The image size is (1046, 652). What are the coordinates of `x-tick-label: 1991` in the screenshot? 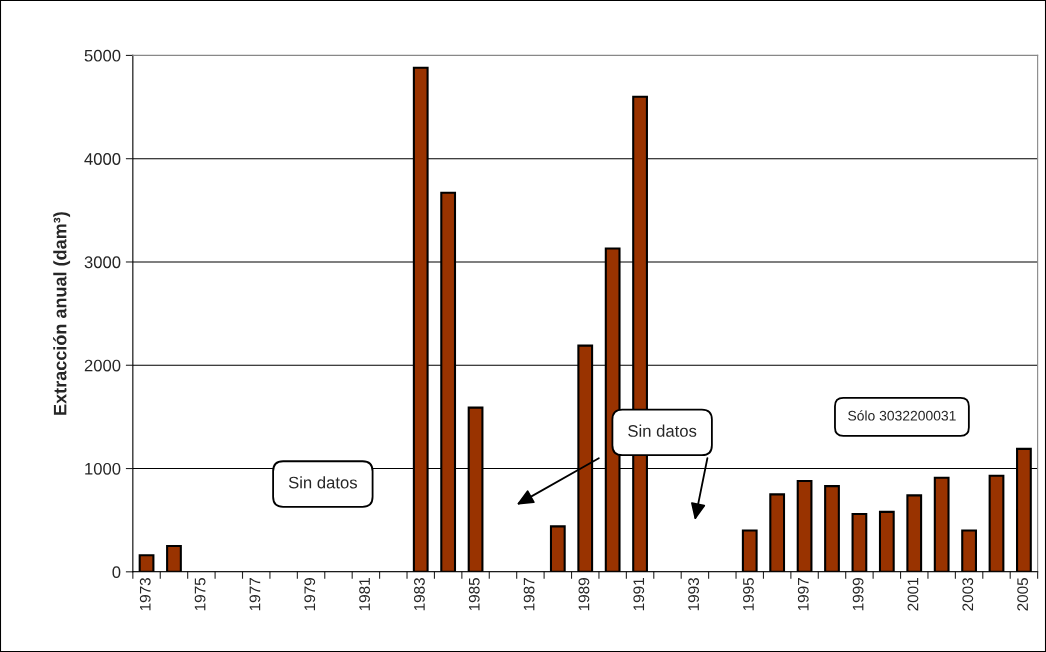 It's located at (639, 594).